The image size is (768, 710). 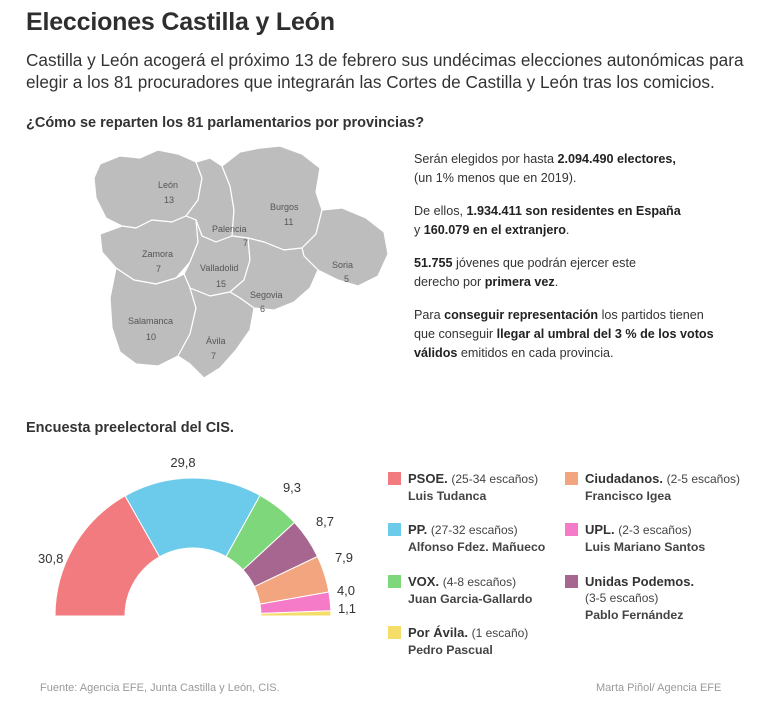 What do you see at coordinates (622, 598) in the screenshot?
I see `legend-seats: (3-5 escaños)` at bounding box center [622, 598].